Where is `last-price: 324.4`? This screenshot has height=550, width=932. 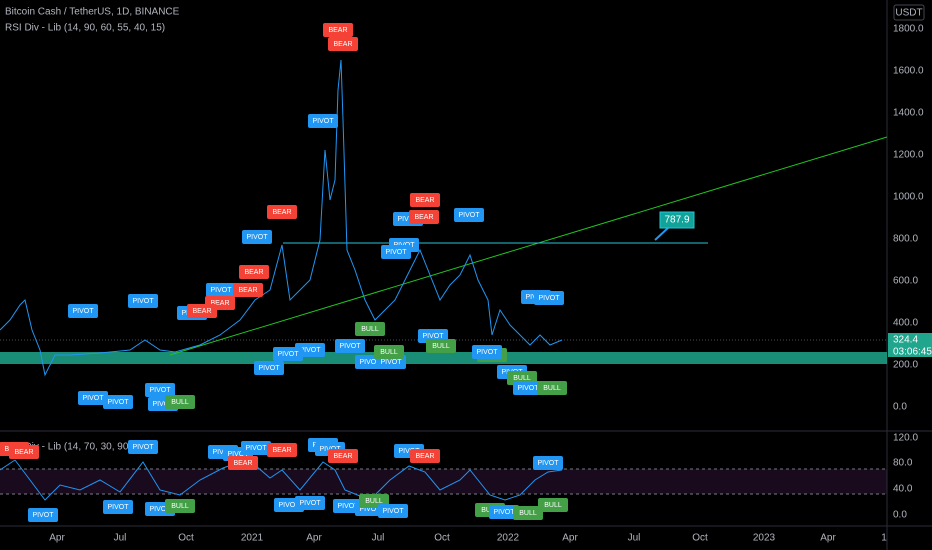 last-price: 324.4 is located at coordinates (905, 340).